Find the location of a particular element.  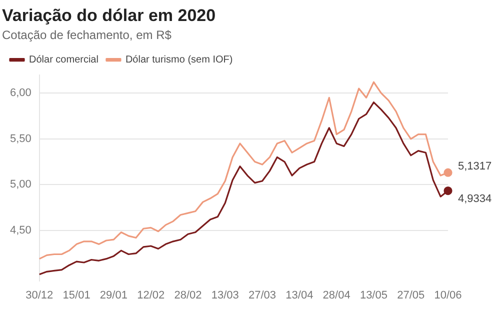

chart-subtitle: Cotação de fechamento, em R$ is located at coordinates (87, 35).